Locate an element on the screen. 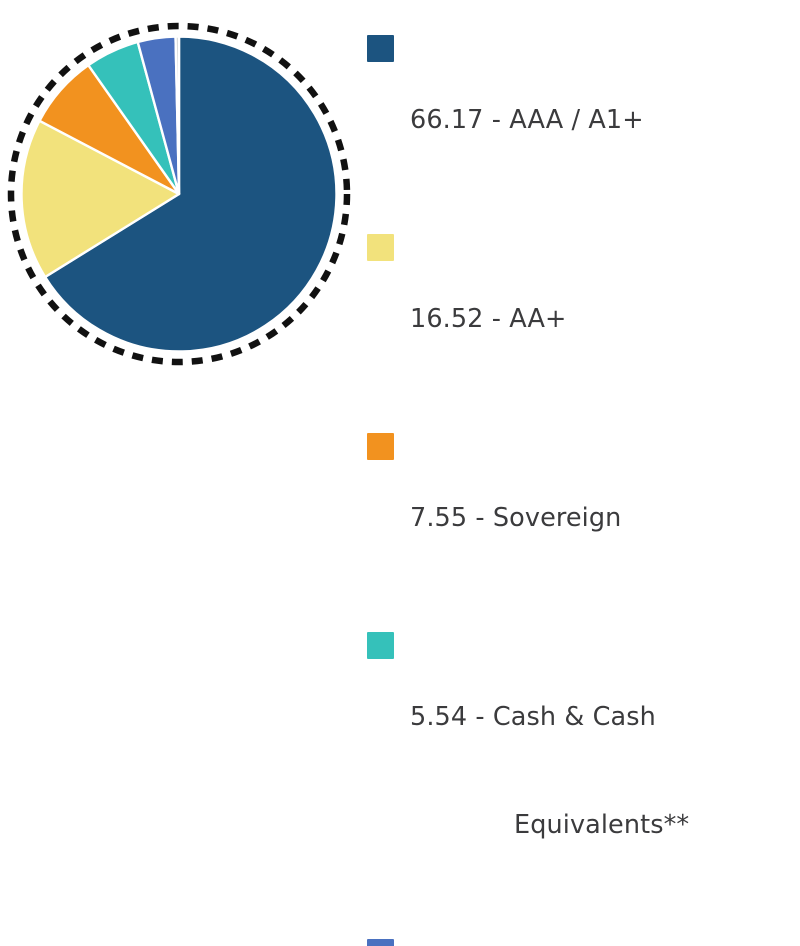 The image size is (800, 946). legend-label-sovereign: 7.55 - Sovereign is located at coordinates (601, 518).